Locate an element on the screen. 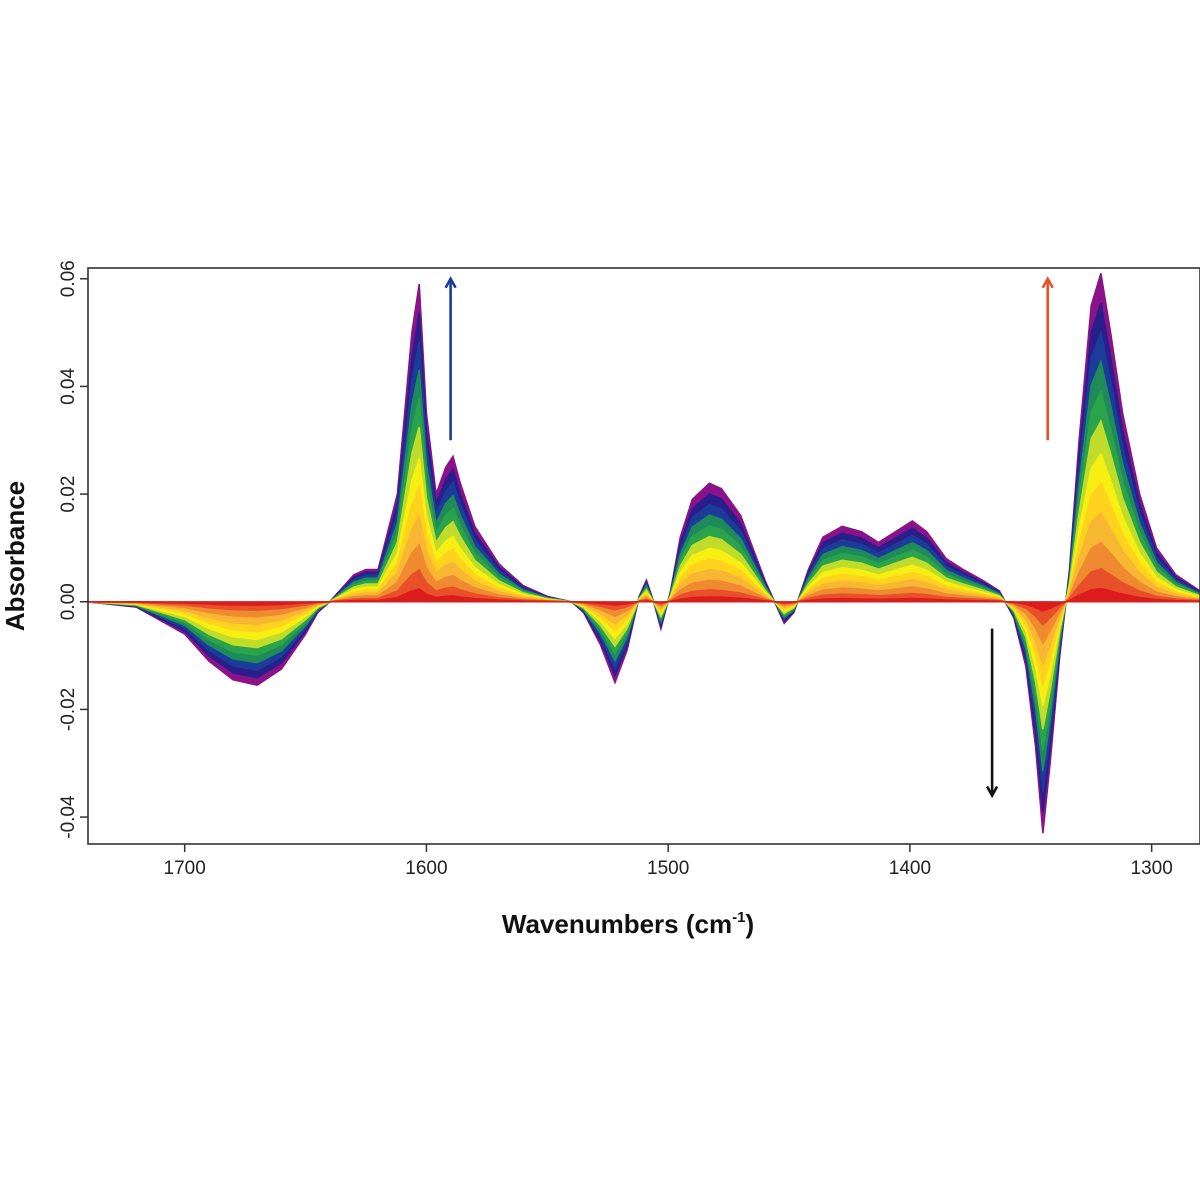 The height and width of the screenshot is (1200, 1200). blue-up-arrow is located at coordinates (450, 358).